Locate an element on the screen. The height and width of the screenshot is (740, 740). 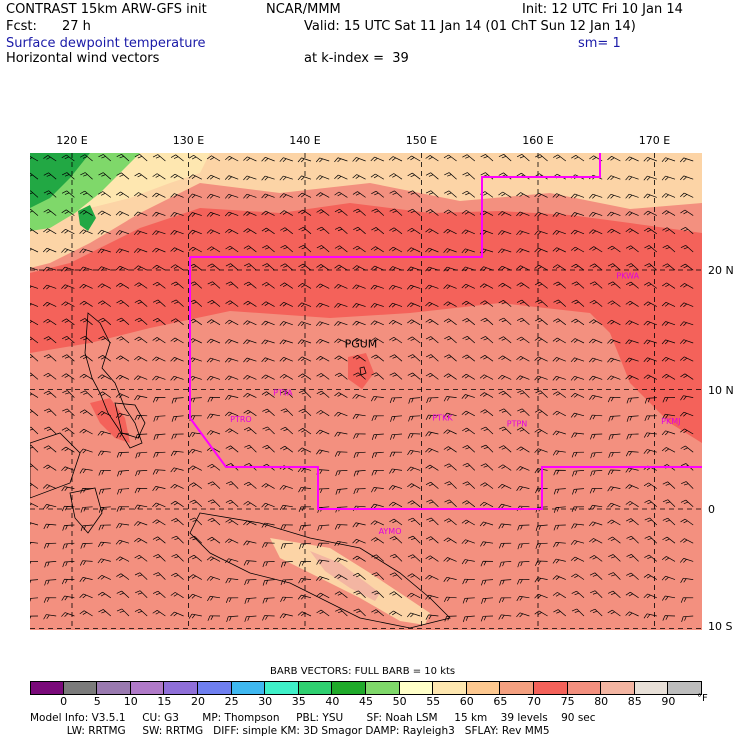
color-bar-tick: 55 is located at coordinates (433, 701).